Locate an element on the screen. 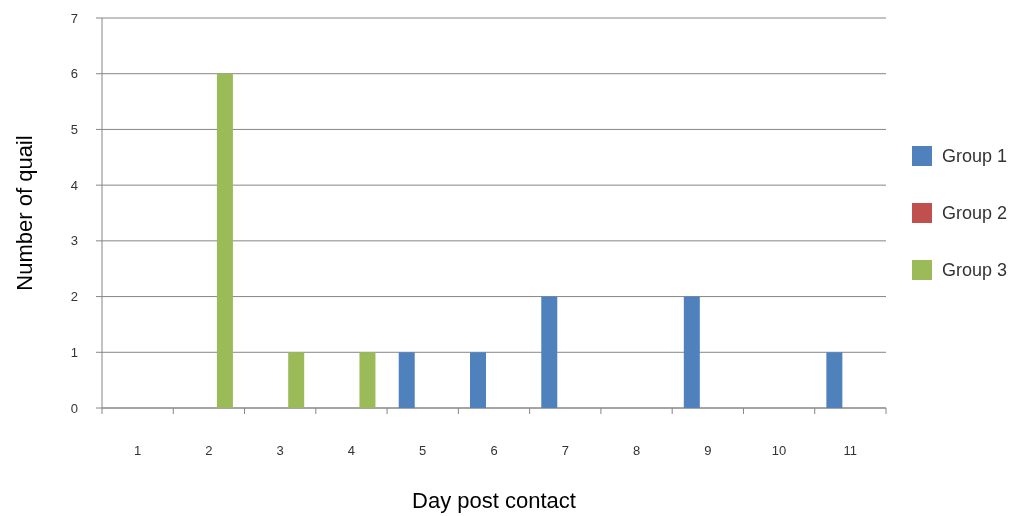 The width and height of the screenshot is (1025, 516). y-tick-label: 0 is located at coordinates (74, 408).